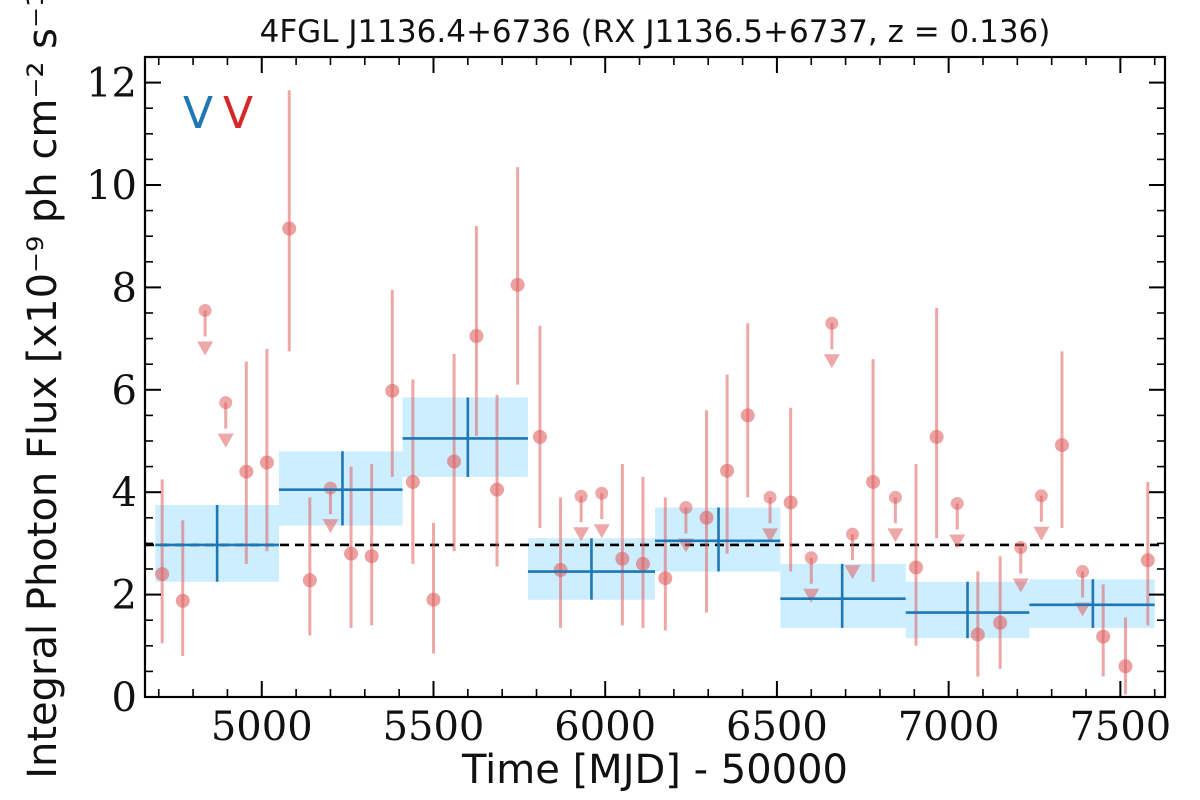 The image size is (1200, 800). Describe the element at coordinates (111, 84) in the screenshot. I see `y-tick-label: 12` at that location.